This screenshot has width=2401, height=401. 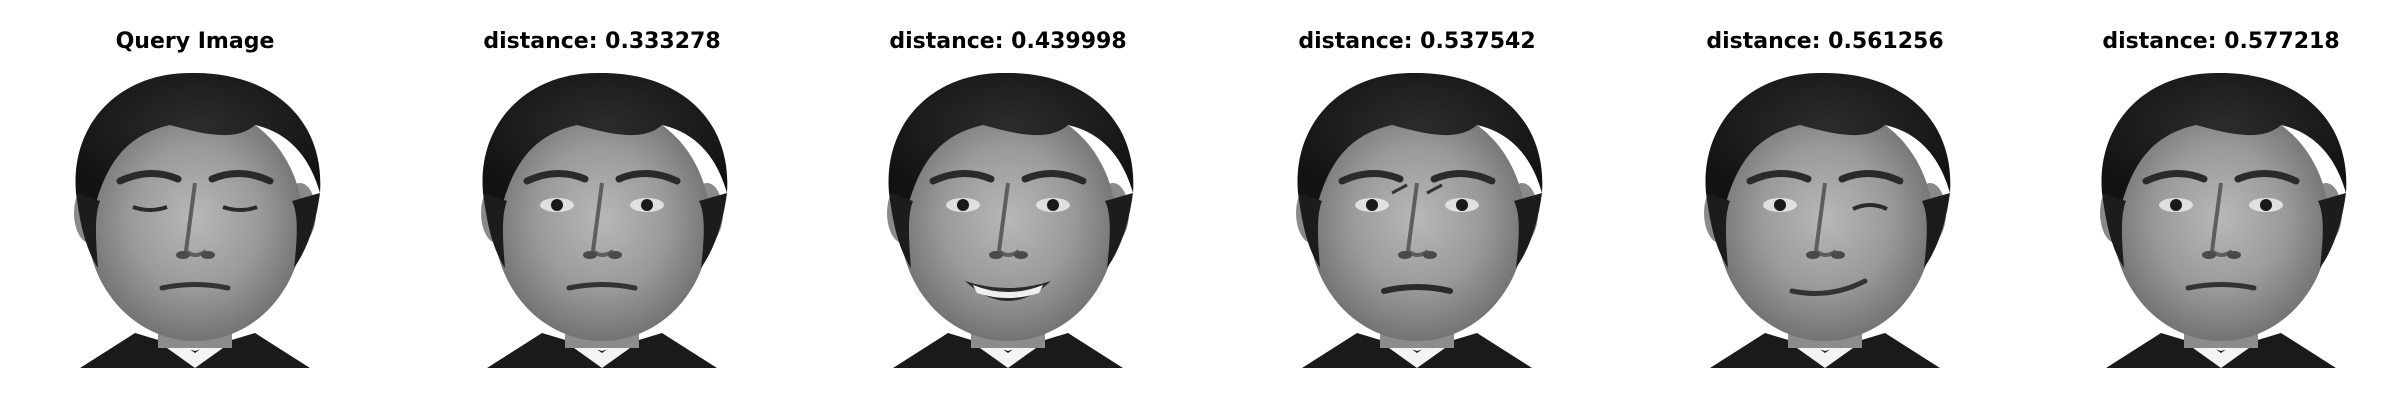 I want to click on panel-title: distance: 0.577218, so click(x=2221, y=41).